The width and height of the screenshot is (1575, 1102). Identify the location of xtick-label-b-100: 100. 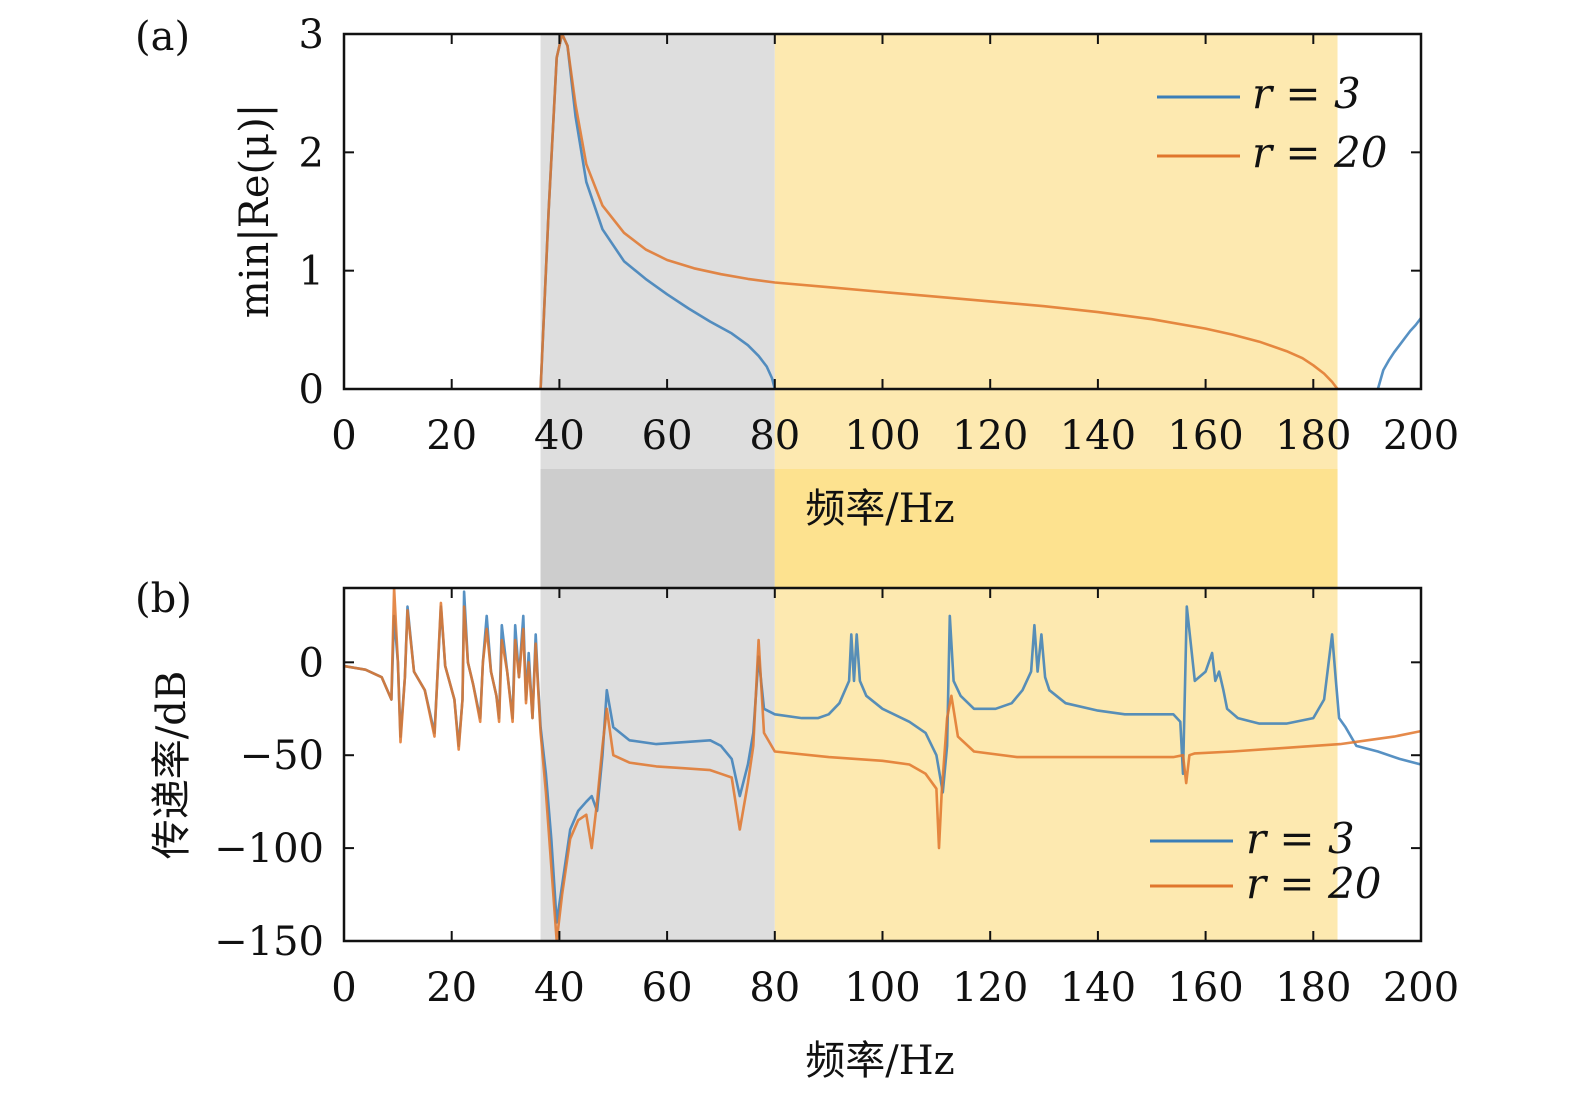
(882, 988).